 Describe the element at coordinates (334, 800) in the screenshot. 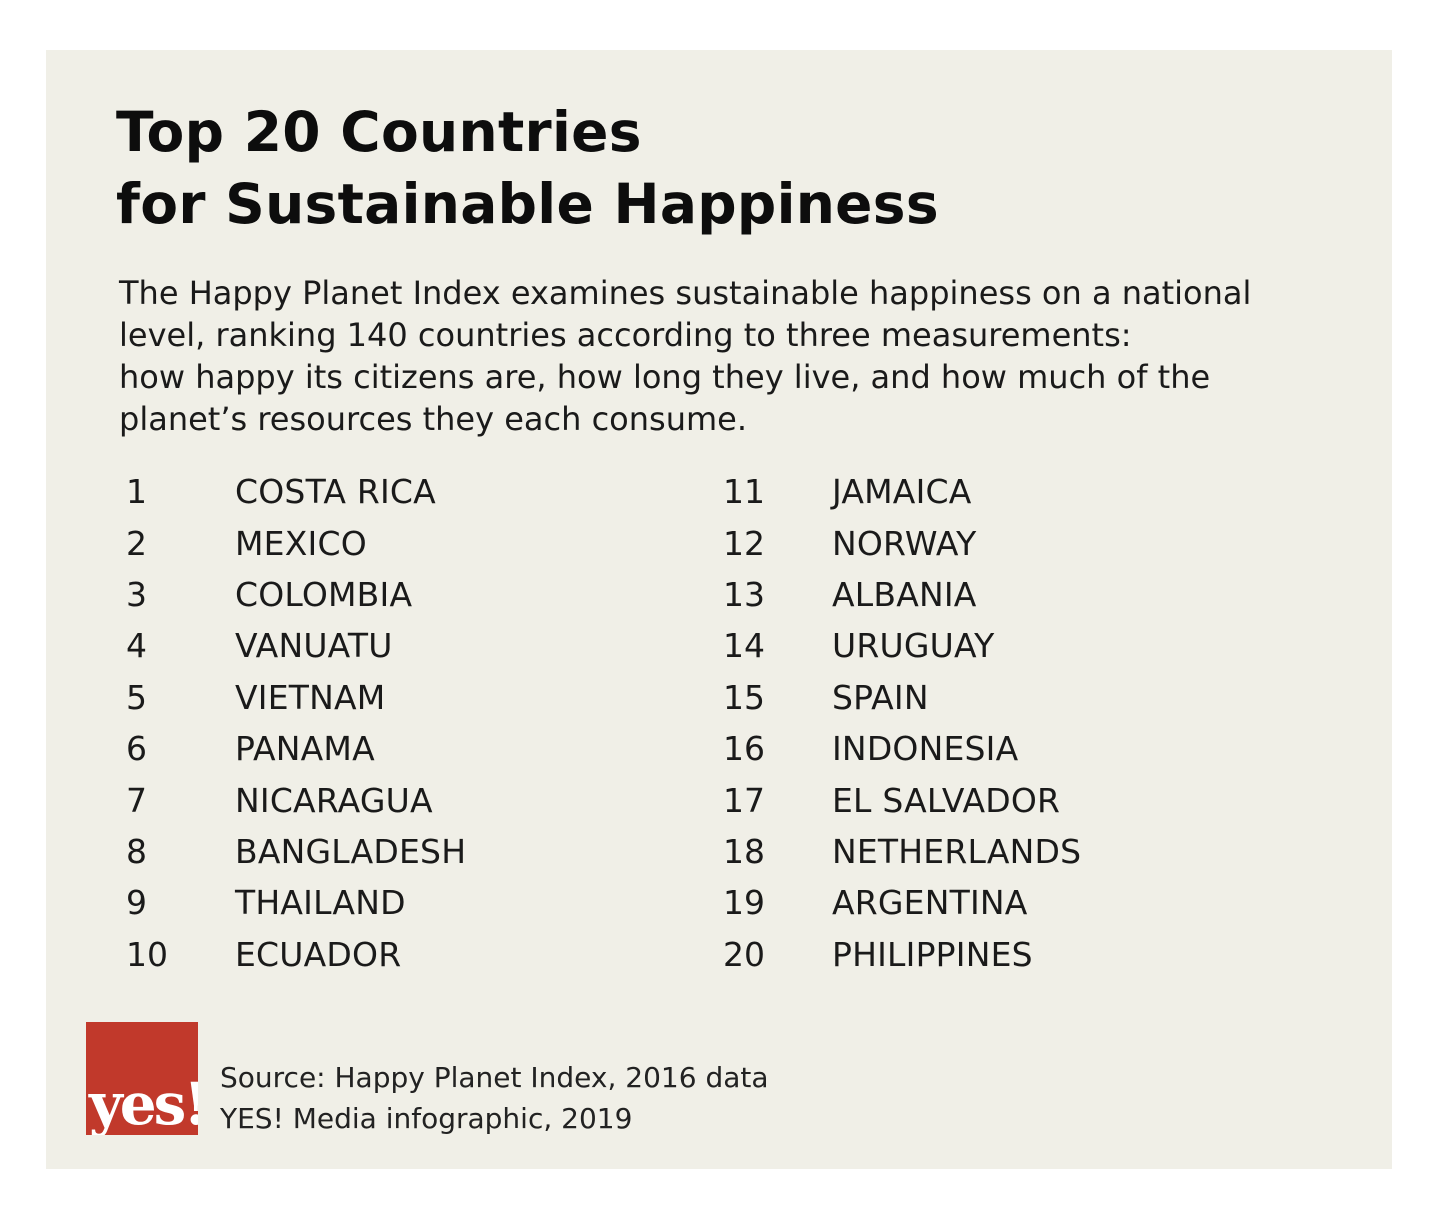

I see `country-name: NICARAGUA` at that location.